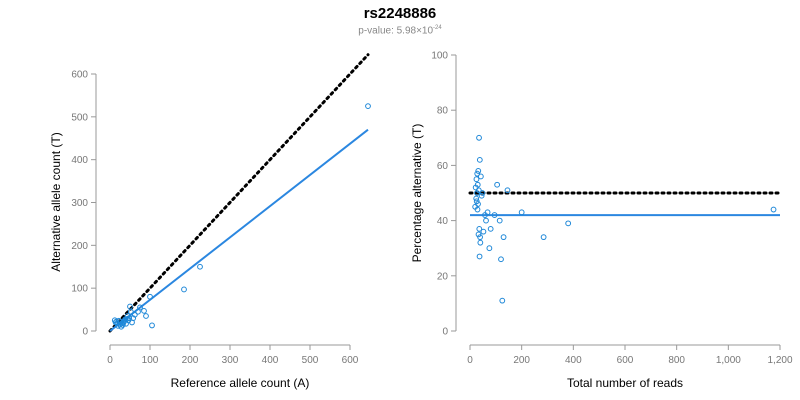  What do you see at coordinates (443, 111) in the screenshot?
I see `y-tick-label: 80` at bounding box center [443, 111].